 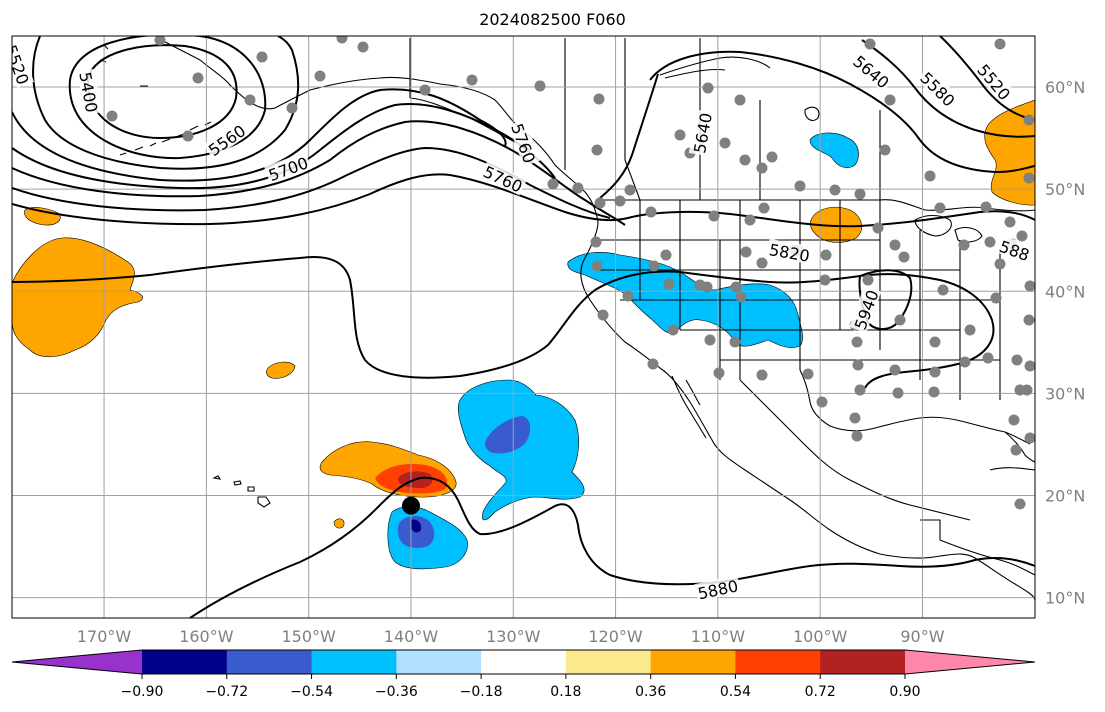 I want to click on lon-label: 140°W, so click(x=411, y=636).